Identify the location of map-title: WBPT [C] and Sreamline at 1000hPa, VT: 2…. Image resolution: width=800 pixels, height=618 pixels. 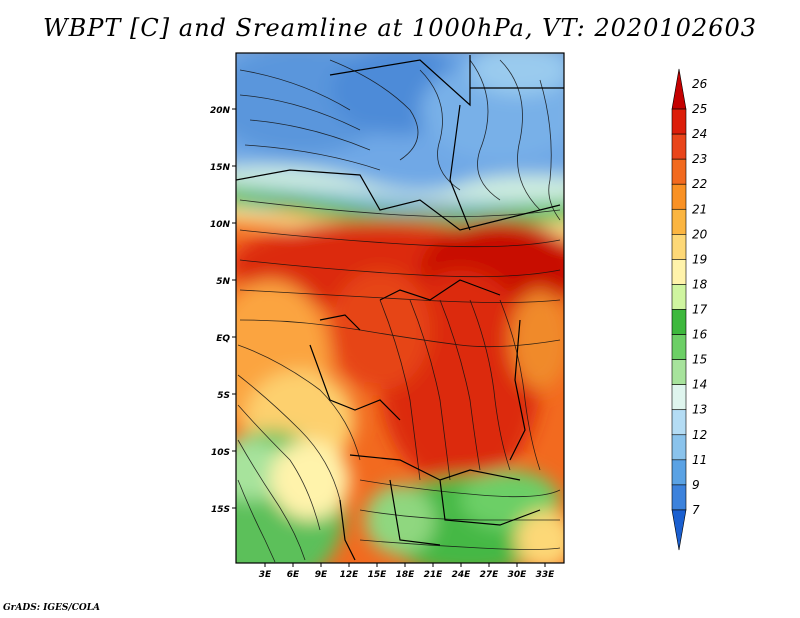
(400, 28).